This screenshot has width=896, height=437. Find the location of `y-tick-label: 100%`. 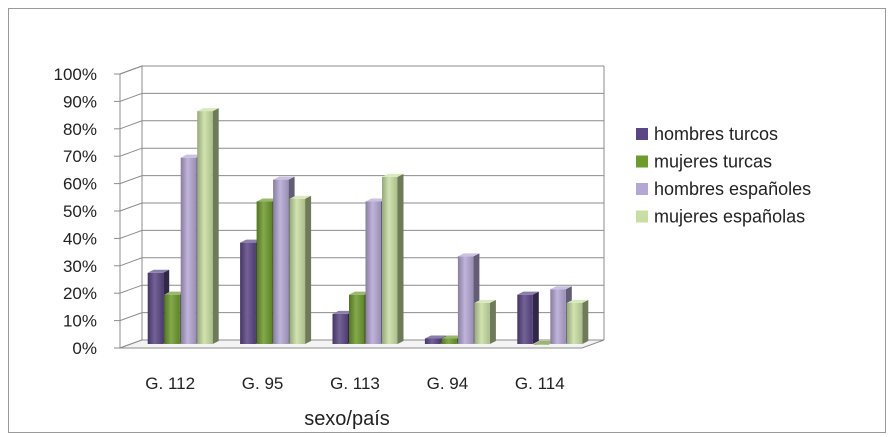

y-tick-label: 100% is located at coordinates (75, 74).